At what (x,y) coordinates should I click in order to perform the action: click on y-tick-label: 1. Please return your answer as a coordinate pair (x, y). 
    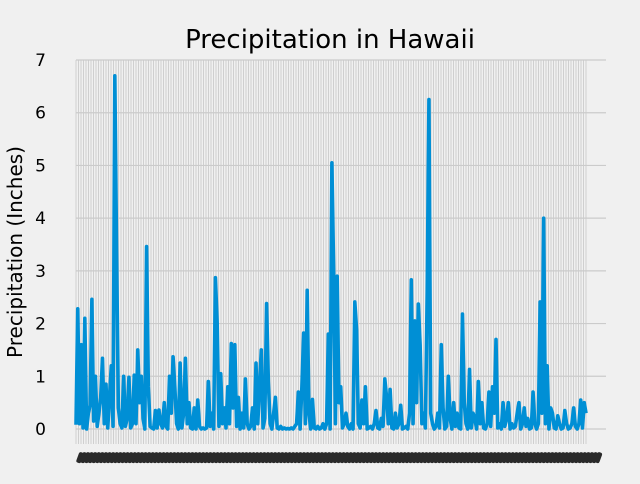
    Looking at the image, I should click on (40, 377).